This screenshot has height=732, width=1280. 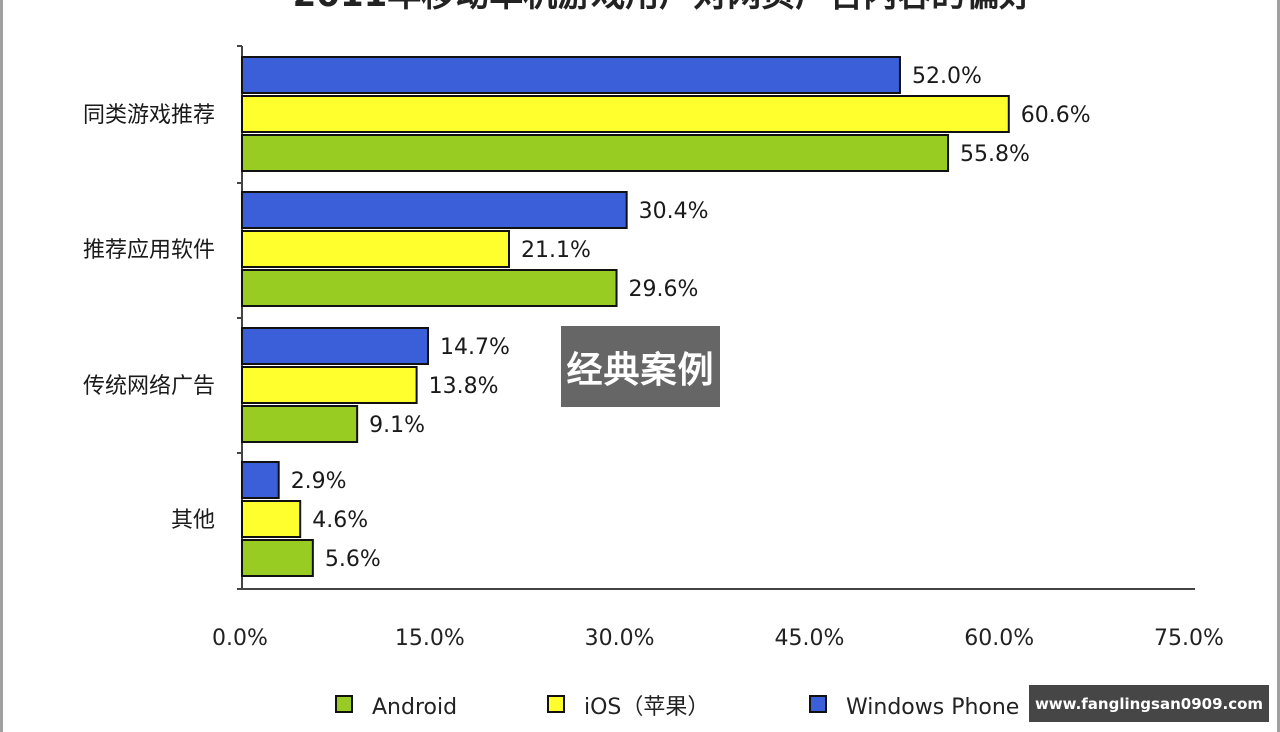 What do you see at coordinates (414, 707) in the screenshot?
I see `legend-label: Android` at bounding box center [414, 707].